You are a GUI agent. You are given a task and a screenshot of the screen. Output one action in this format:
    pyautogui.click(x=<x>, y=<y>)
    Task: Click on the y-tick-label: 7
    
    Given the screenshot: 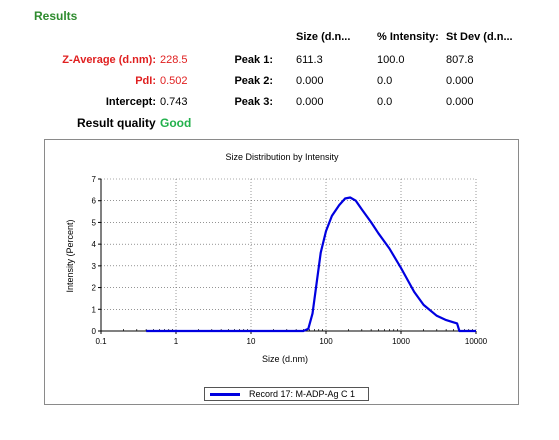 What is the action you would take?
    pyautogui.click(x=94, y=179)
    